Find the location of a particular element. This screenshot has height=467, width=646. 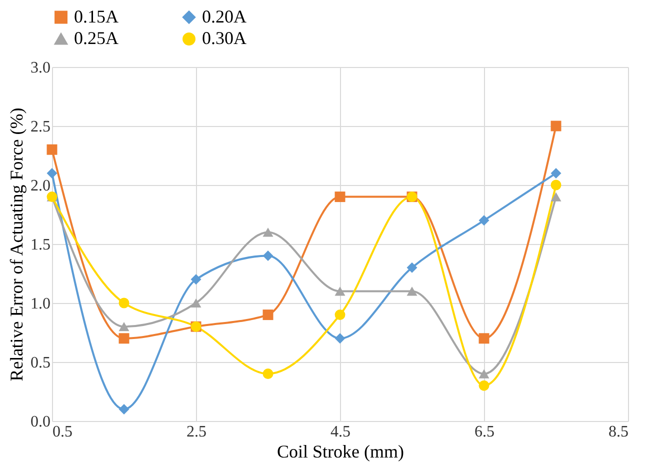

legend-label: 0.30A is located at coordinates (224, 38).